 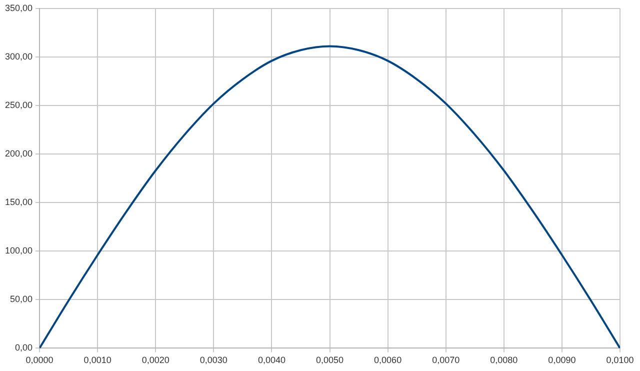 What do you see at coordinates (23, 347) in the screenshot?
I see `y-tick-label: 0,00` at bounding box center [23, 347].